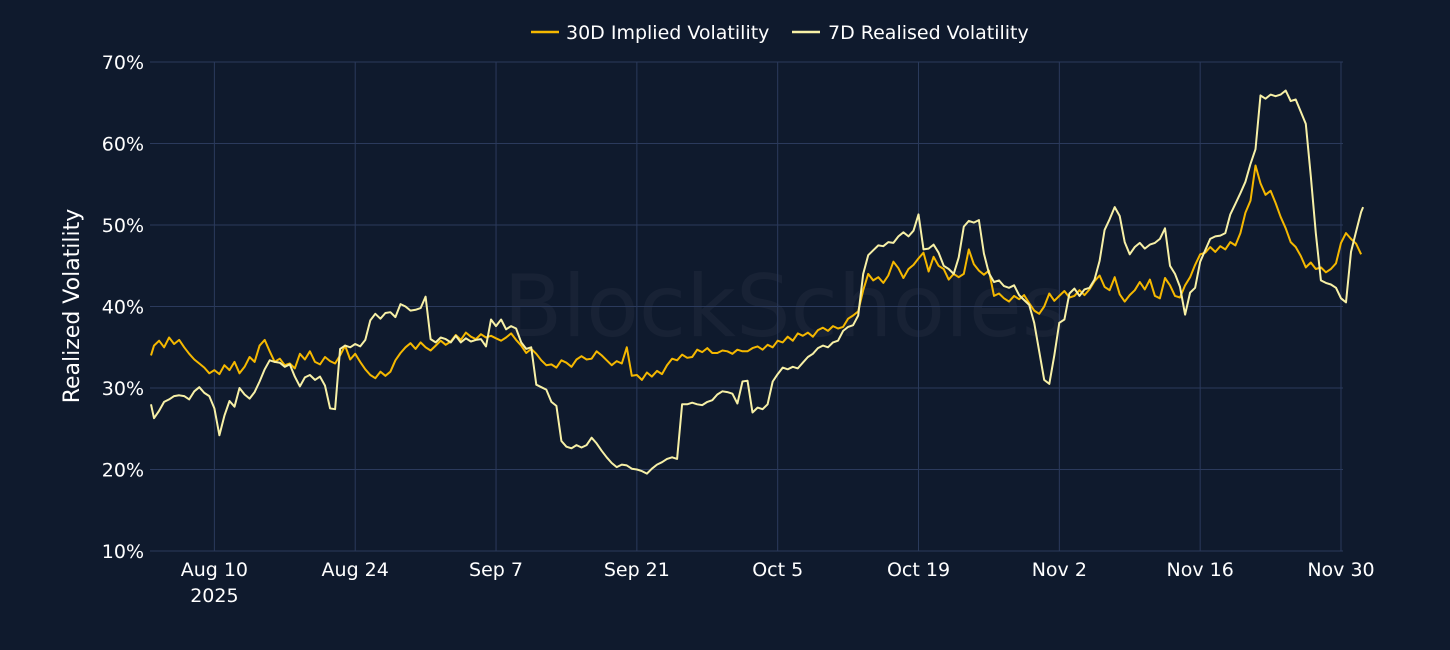 The height and width of the screenshot is (650, 1450). I want to click on y-axis-label: Realized Volatility, so click(72, 306).